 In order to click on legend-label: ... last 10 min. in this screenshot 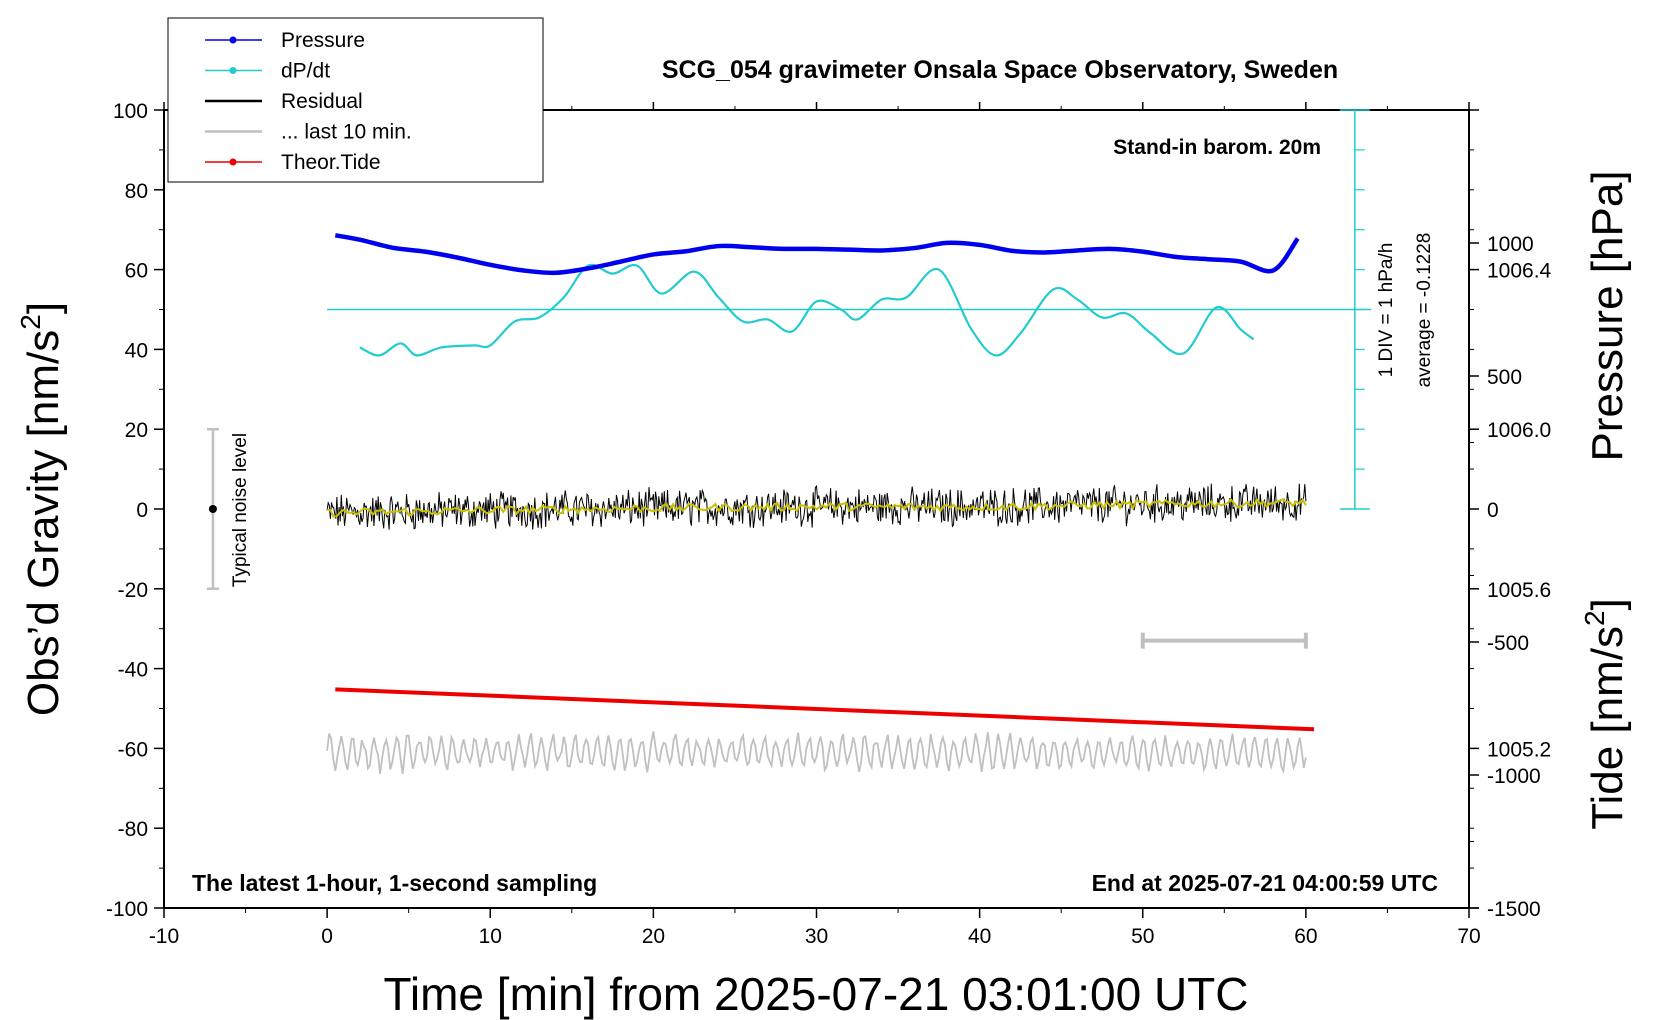, I will do `click(346, 132)`.